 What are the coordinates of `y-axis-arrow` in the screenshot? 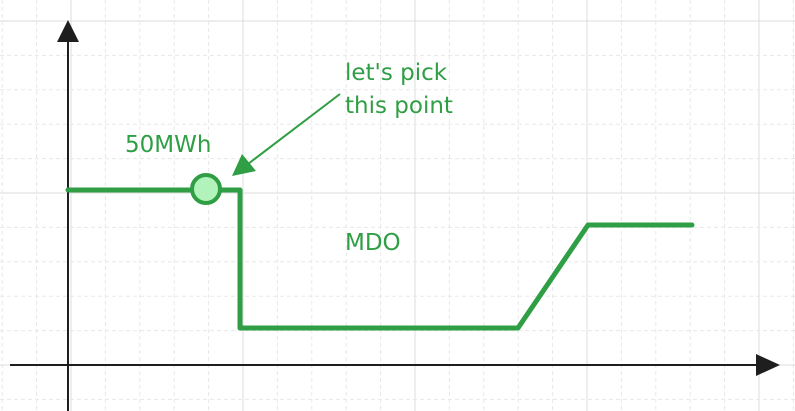 It's located at (68, 31).